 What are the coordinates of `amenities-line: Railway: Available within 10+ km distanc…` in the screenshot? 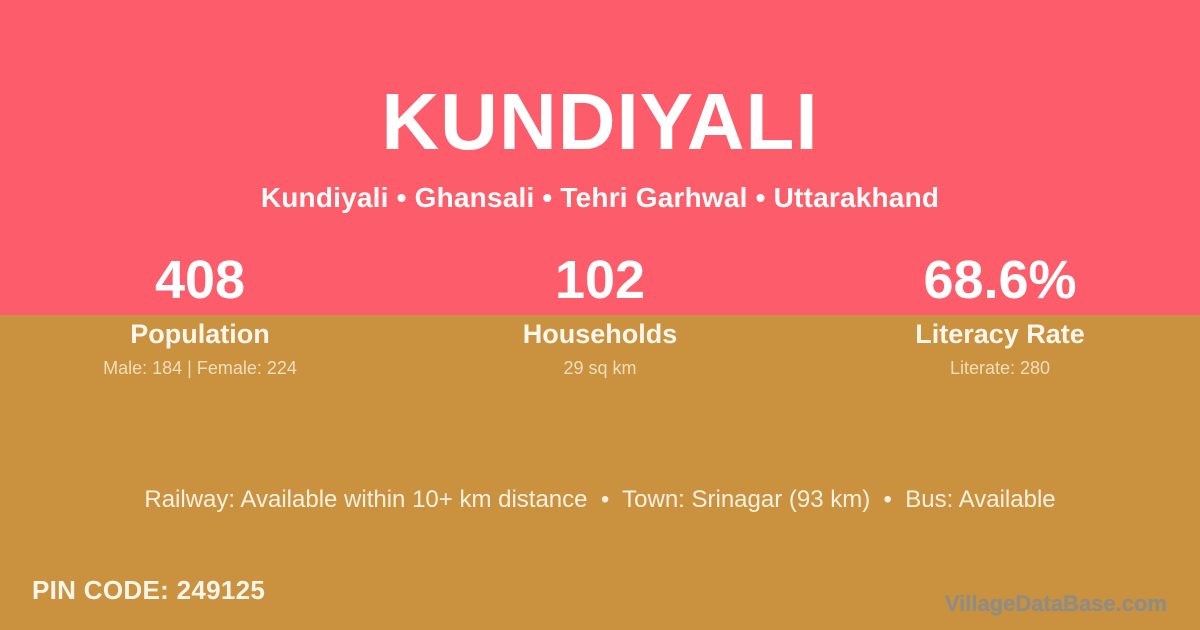 It's located at (600, 499).